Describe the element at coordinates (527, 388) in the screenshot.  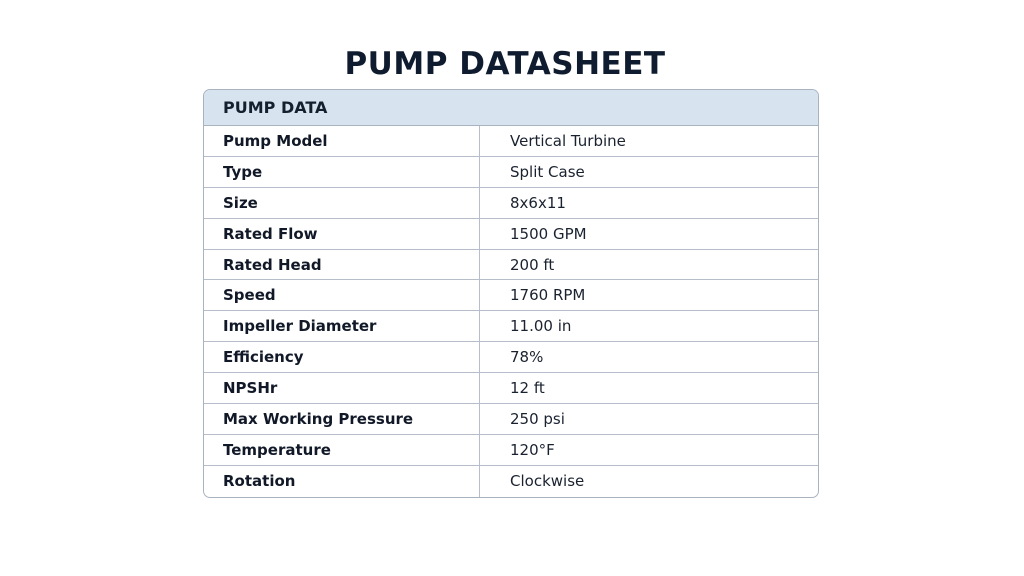
I see `row-value-npshr: 12 ft` at that location.